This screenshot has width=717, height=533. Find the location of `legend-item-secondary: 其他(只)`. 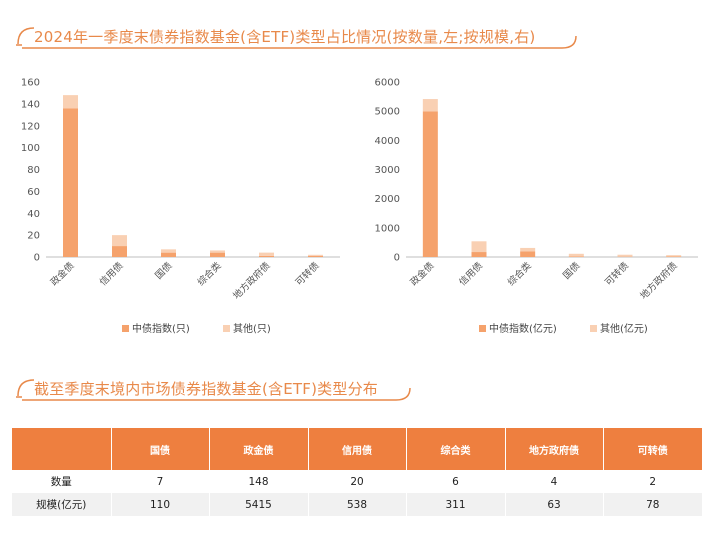

legend-item-secondary: 其他(只) is located at coordinates (247, 327).